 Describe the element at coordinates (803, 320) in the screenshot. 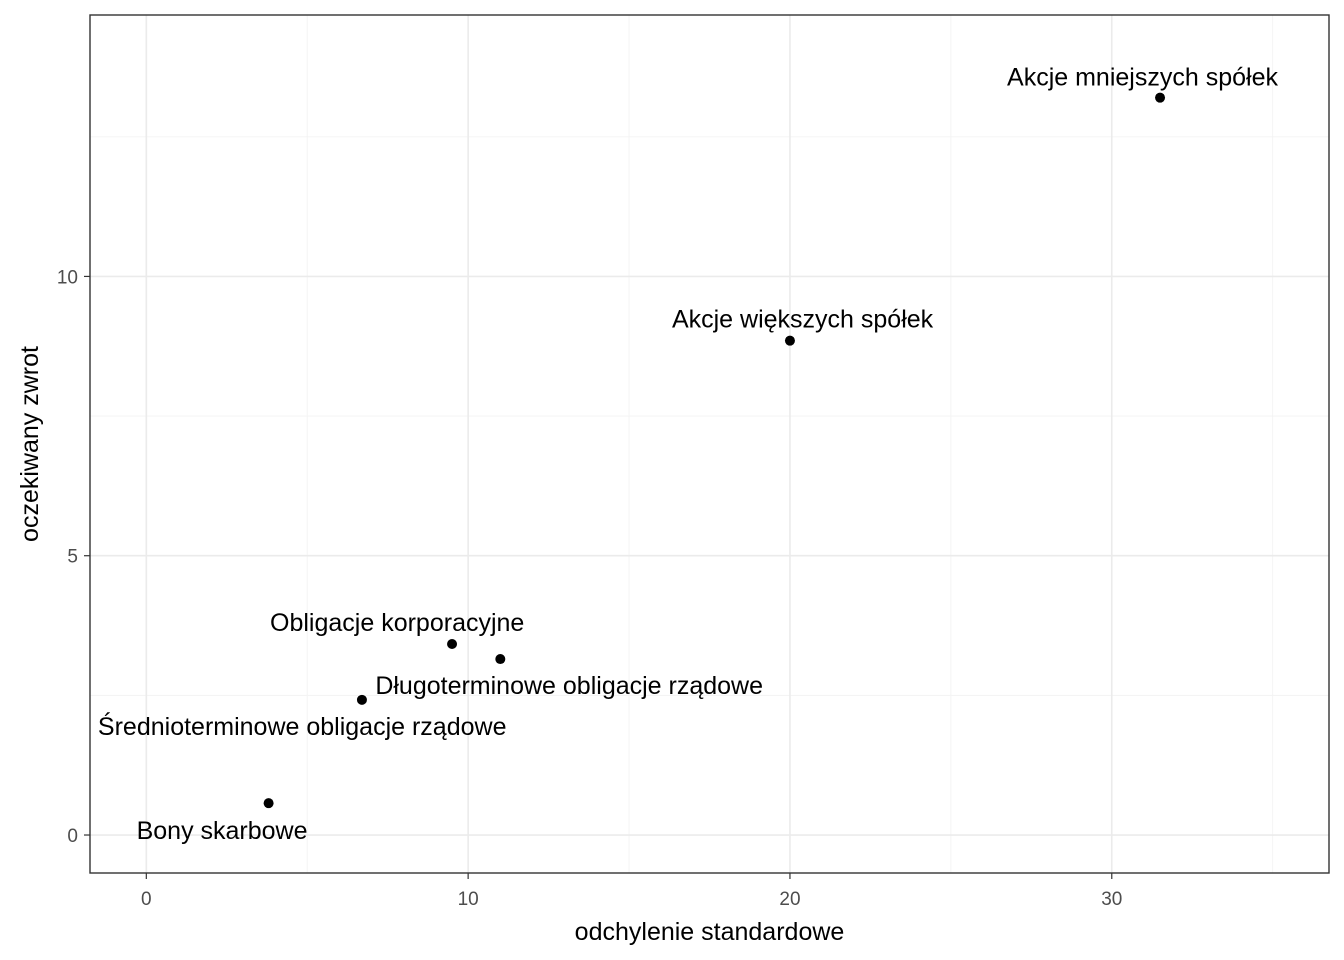

I see `data-point-label: Akcje większych spółek` at that location.